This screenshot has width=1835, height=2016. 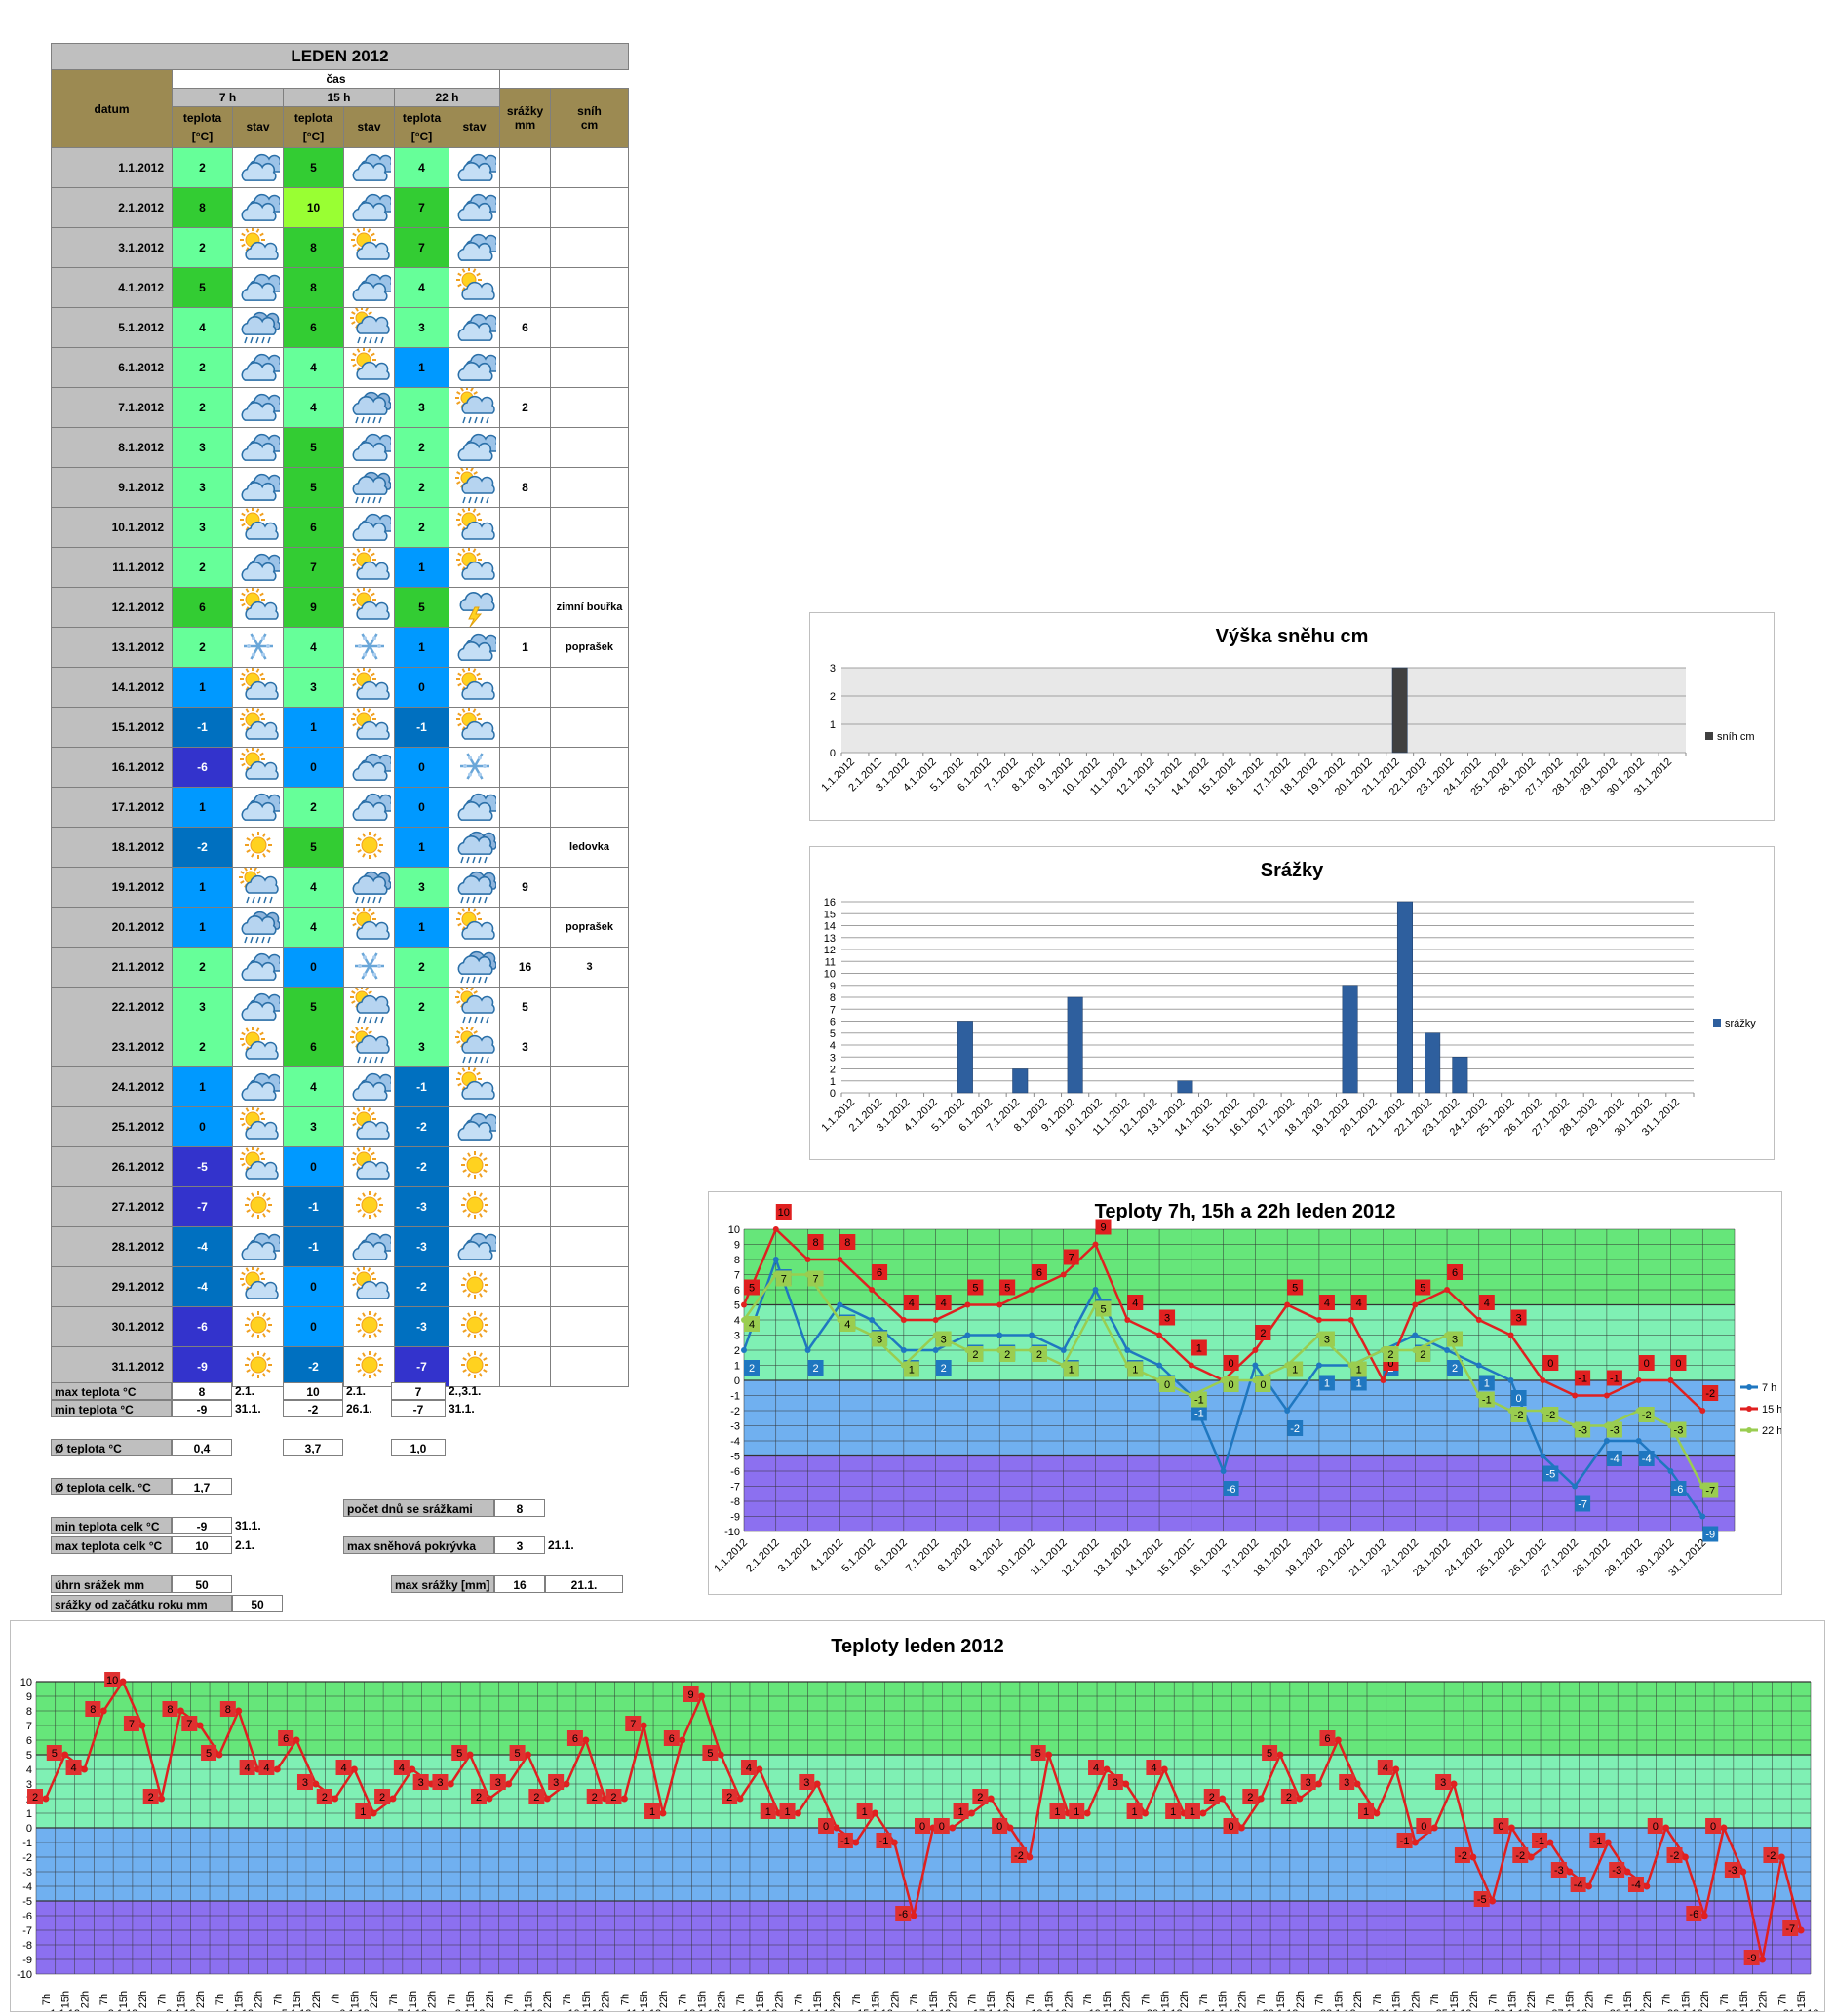 What do you see at coordinates (475, 486) in the screenshot?
I see `sun-rain-icon` at bounding box center [475, 486].